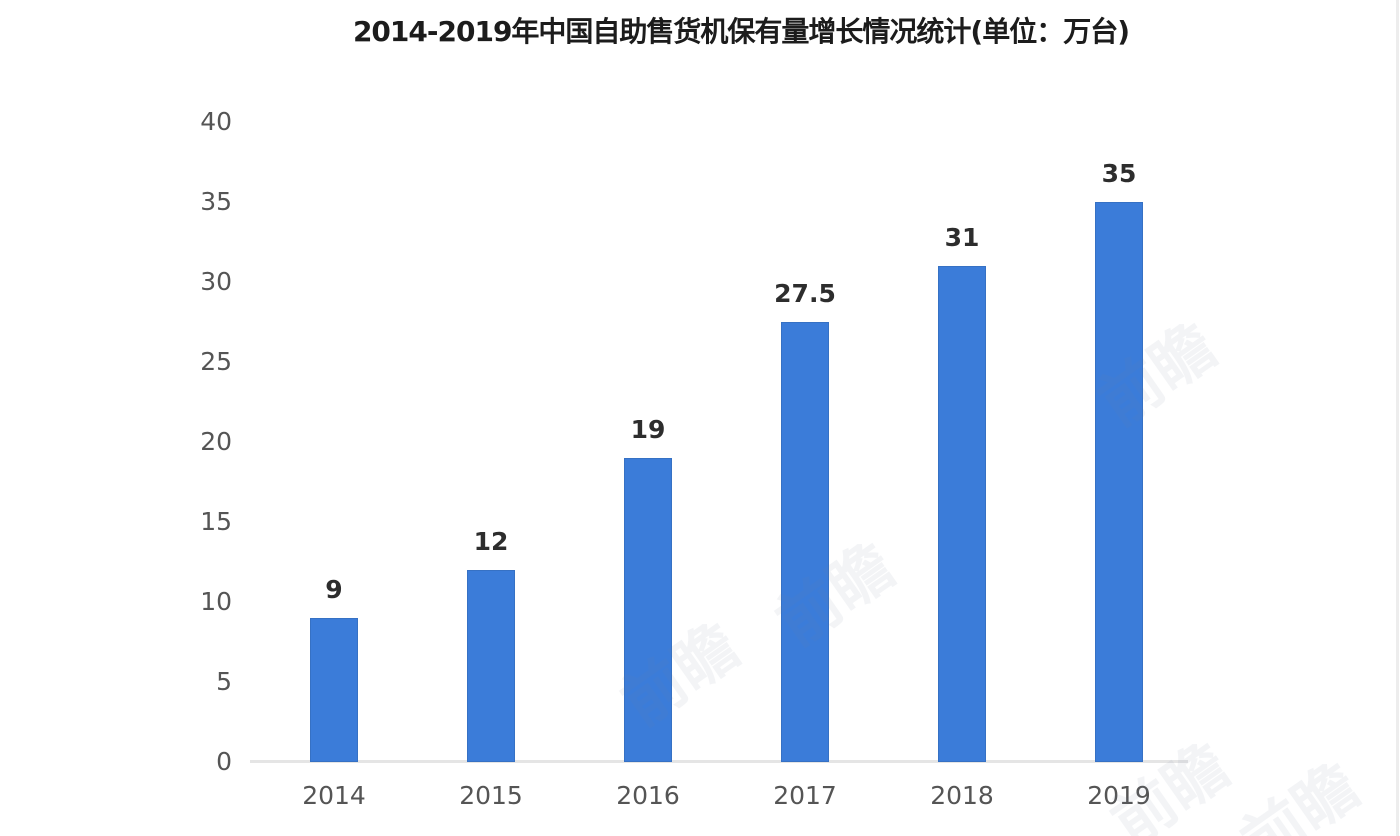 Image resolution: width=1400 pixels, height=836 pixels. What do you see at coordinates (835, 594) in the screenshot?
I see `watermark-ghost-1: 前瞻` at bounding box center [835, 594].